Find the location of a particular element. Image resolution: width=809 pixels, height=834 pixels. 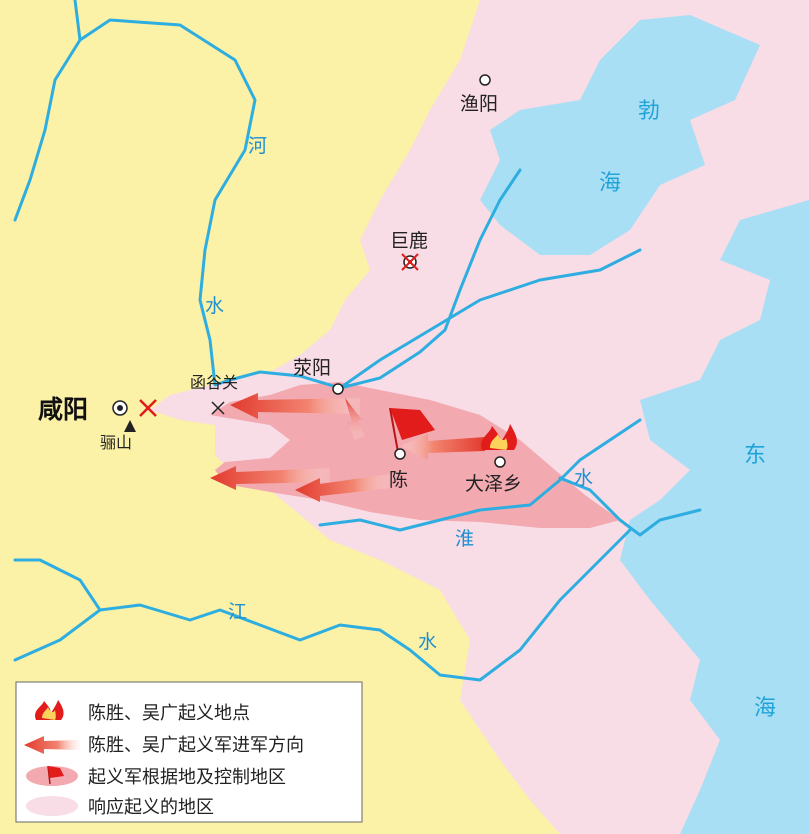

chen-marker is located at coordinates (400, 454).